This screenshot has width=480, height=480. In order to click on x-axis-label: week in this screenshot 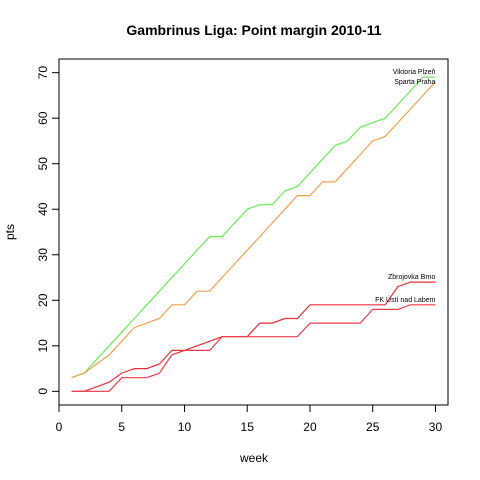, I will do `click(254, 458)`.